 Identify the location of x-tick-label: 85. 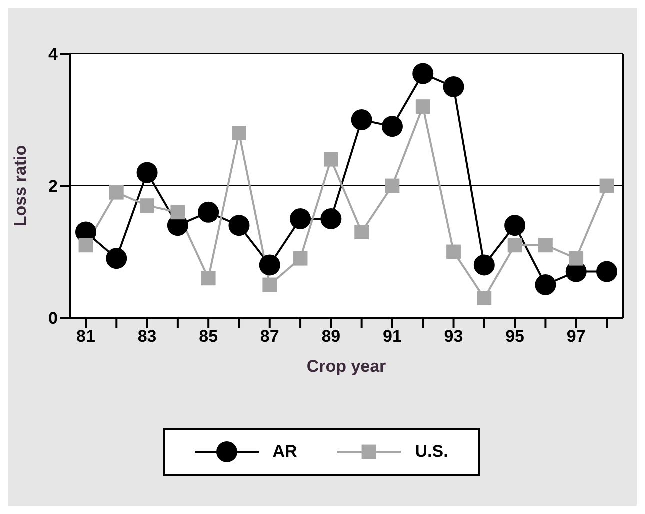
(208, 336).